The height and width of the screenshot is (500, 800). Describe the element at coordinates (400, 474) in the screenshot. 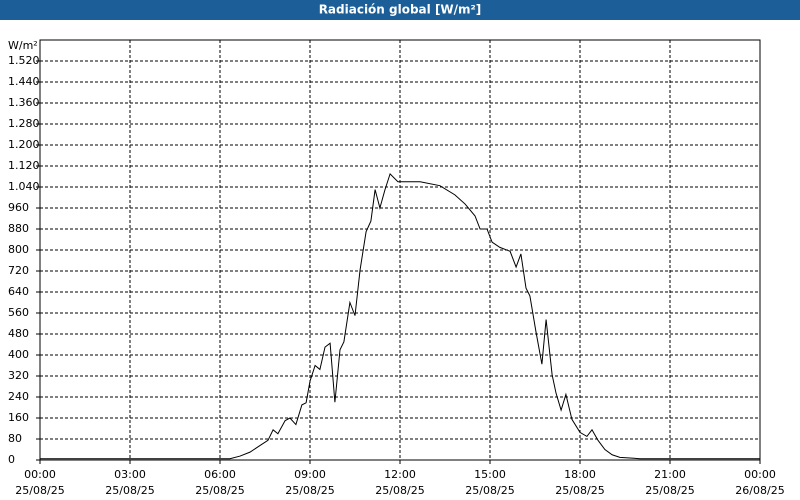

I see `x-tick-label: 12:00` at that location.